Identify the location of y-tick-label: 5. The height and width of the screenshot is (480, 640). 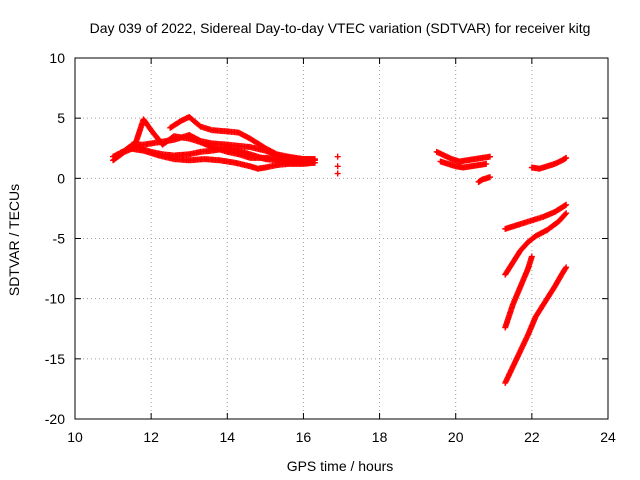
(61, 118).